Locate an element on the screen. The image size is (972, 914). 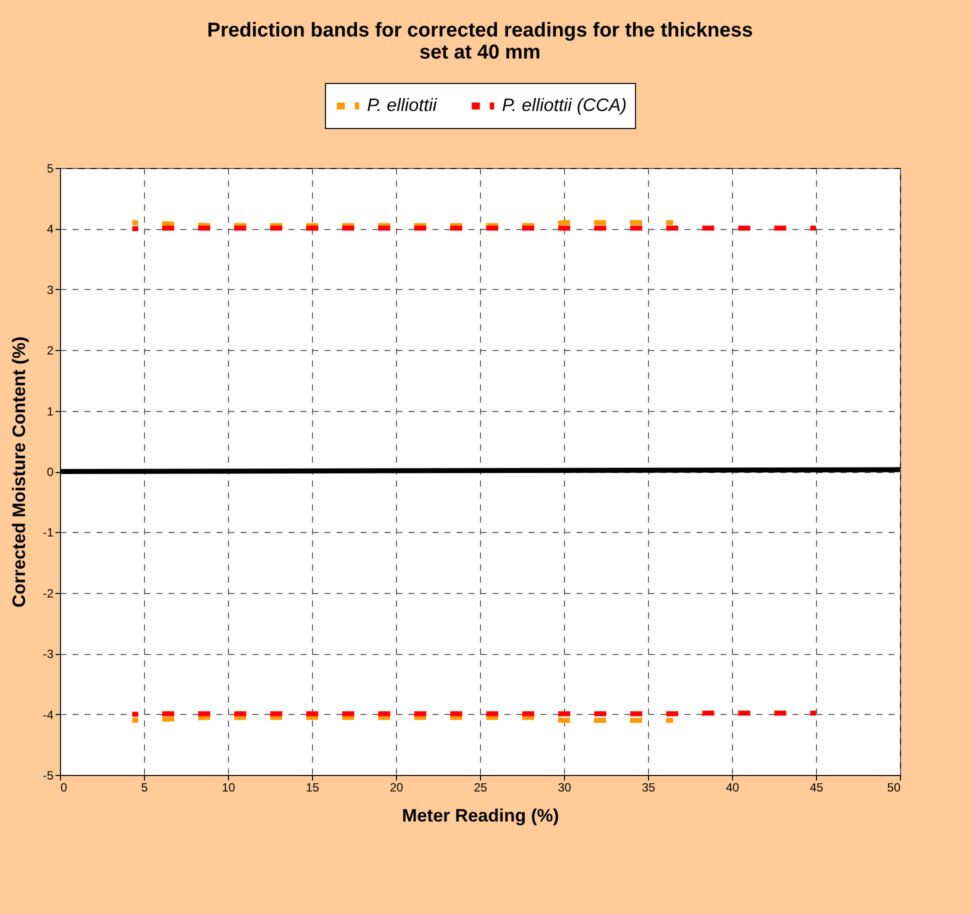
x-tick-label: 50 is located at coordinates (894, 787).